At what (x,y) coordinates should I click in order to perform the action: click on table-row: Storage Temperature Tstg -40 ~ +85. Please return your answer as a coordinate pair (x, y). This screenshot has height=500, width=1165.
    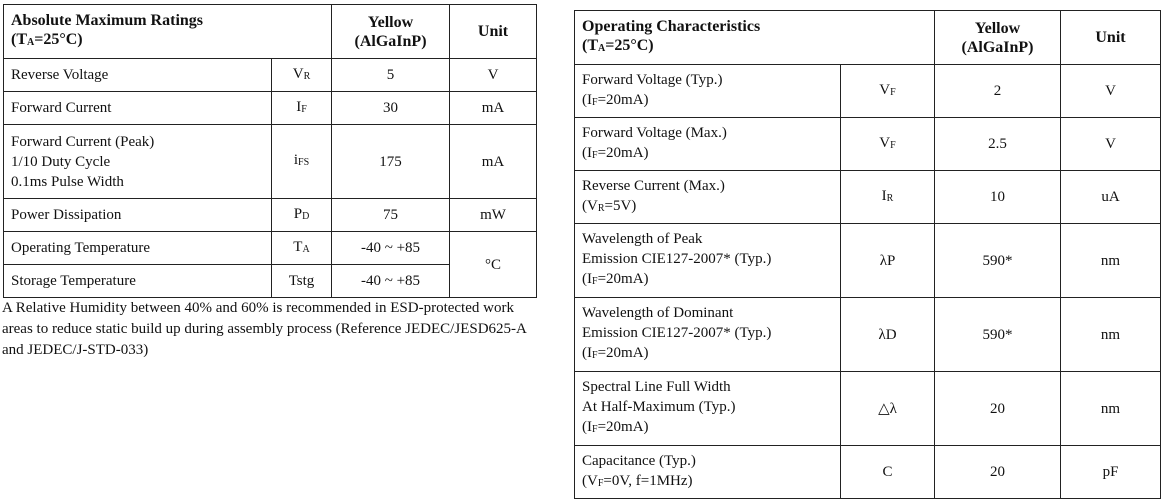
    Looking at the image, I should click on (270, 281).